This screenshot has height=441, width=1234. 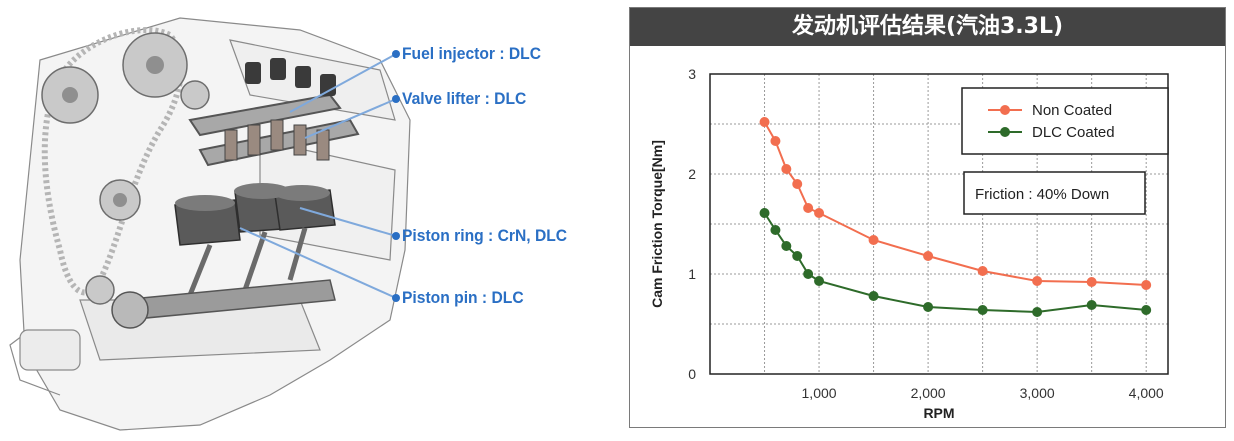 I want to click on callout-valve-lifter: Valve lifter : DLC, so click(x=464, y=98).